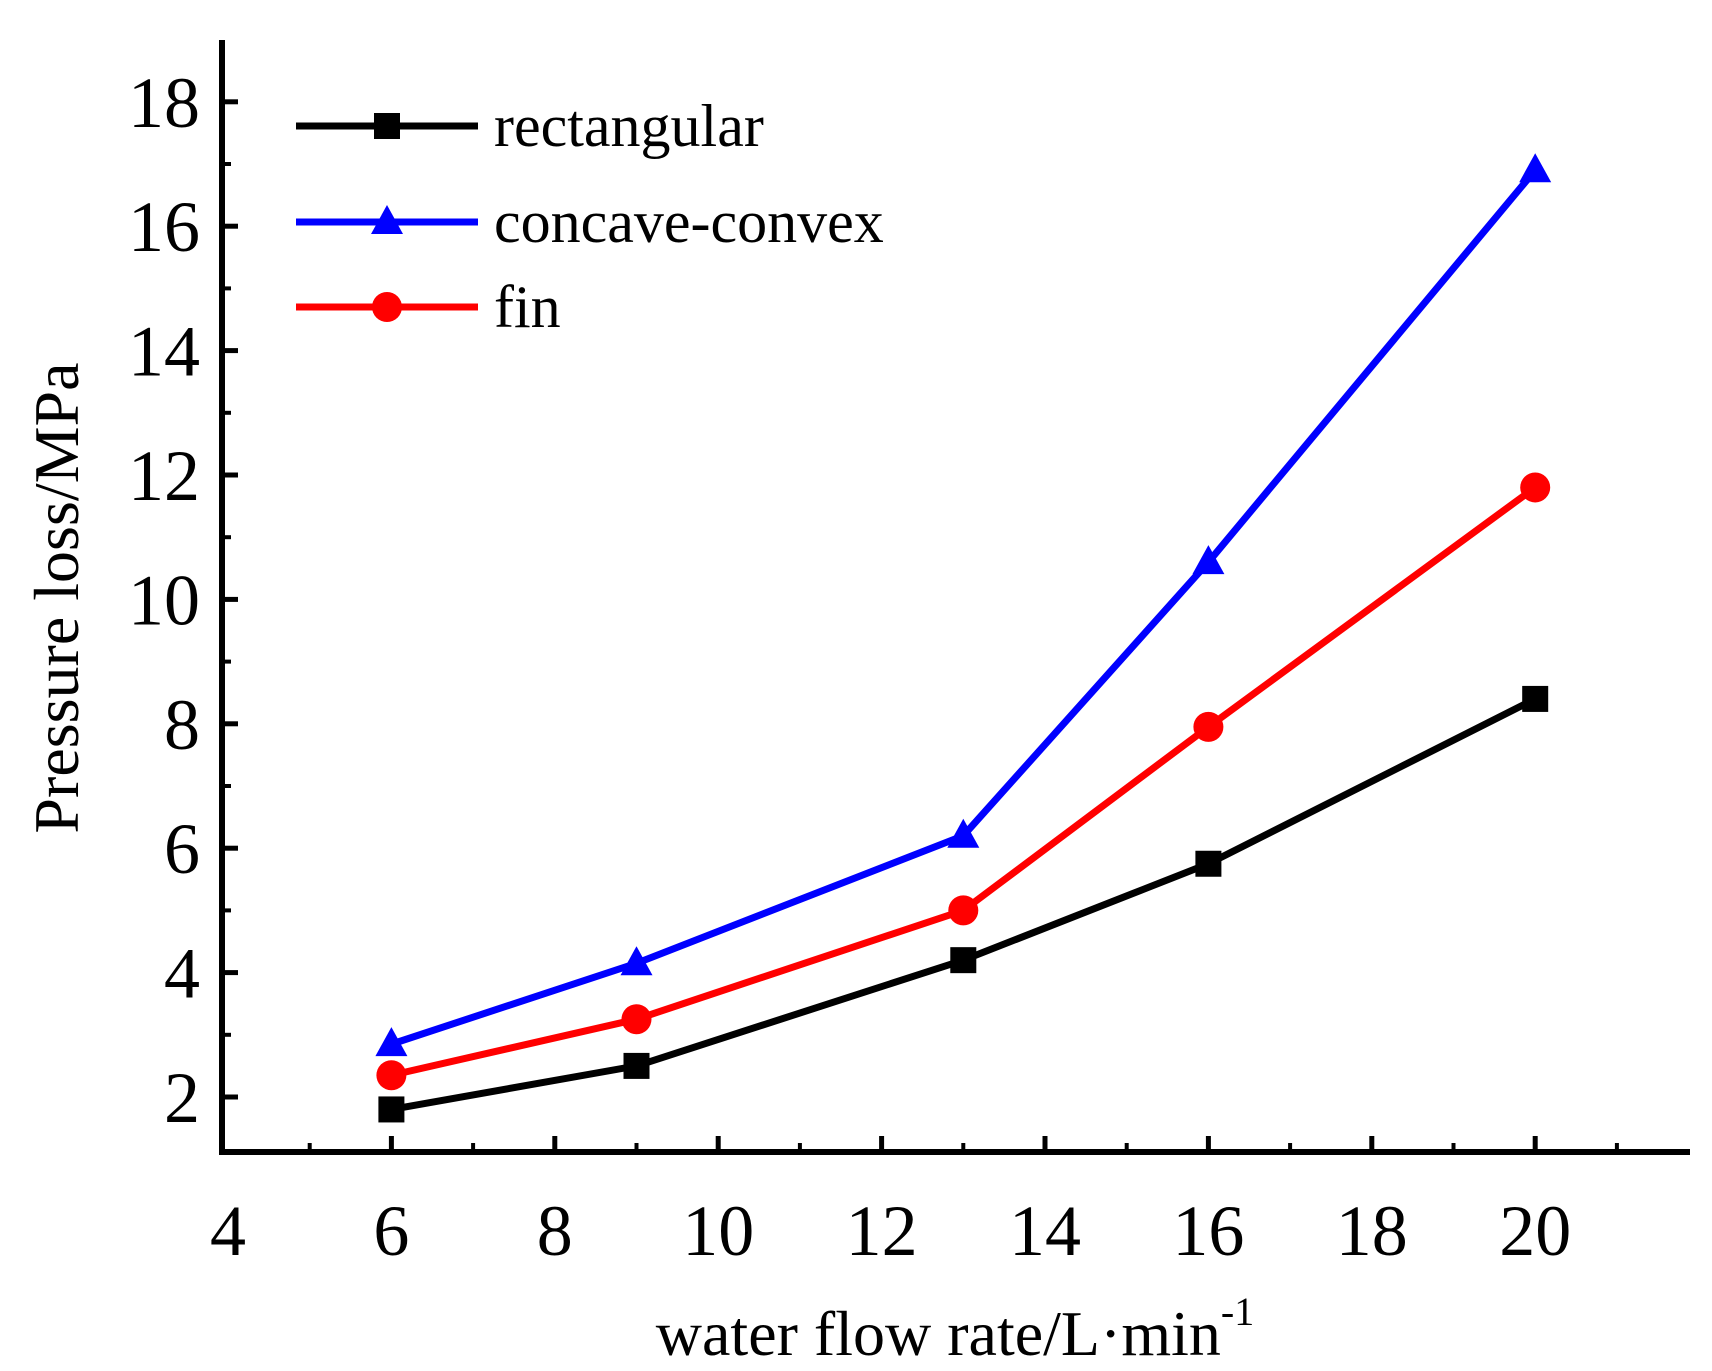 The image size is (1712, 1371). I want to click on x-tick-label-4: 4, so click(228, 1231).